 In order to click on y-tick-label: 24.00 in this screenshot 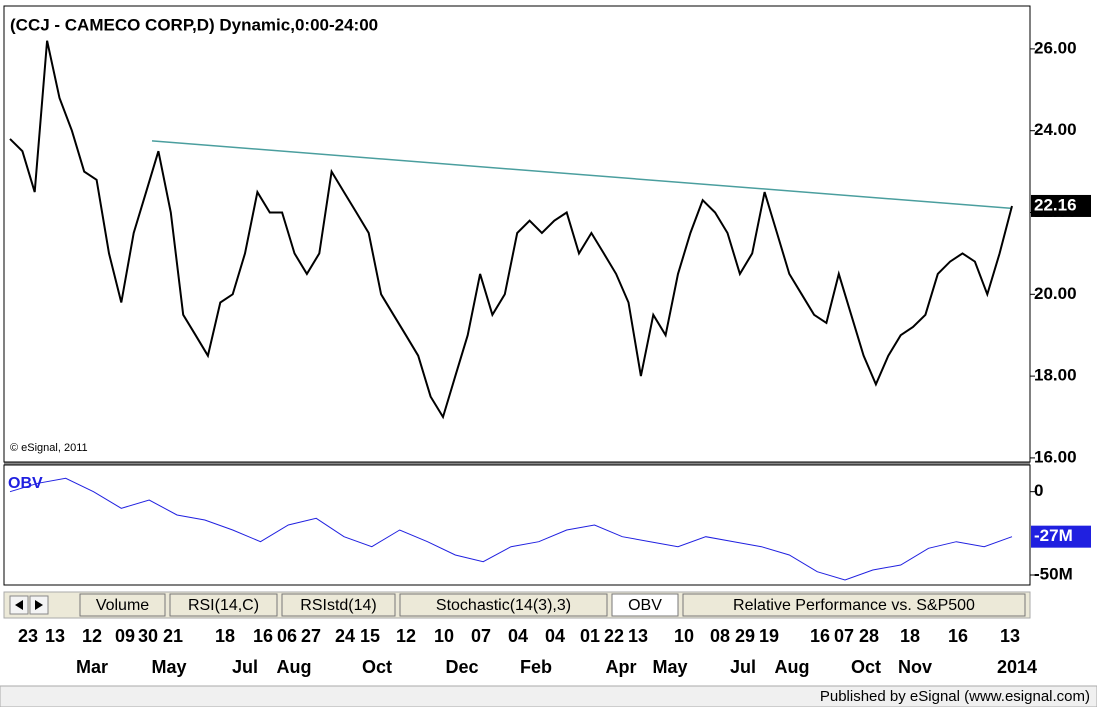, I will do `click(1055, 129)`.